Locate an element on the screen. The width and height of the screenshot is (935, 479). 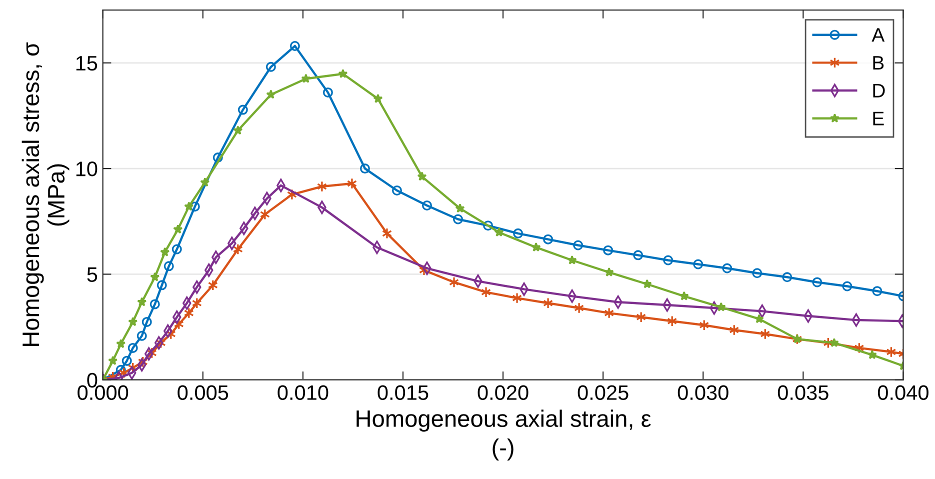
y-tick-label: 5 is located at coordinates (92, 274).